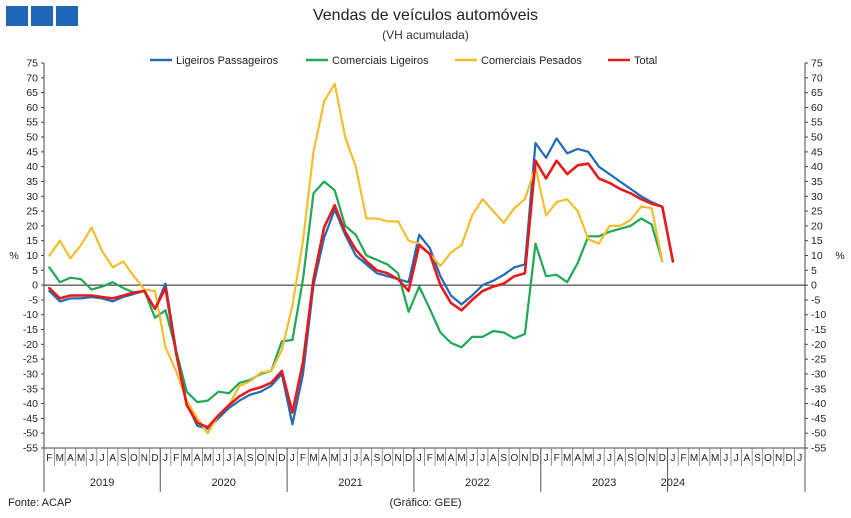  What do you see at coordinates (604, 483) in the screenshot?
I see `x-year-label: 2023` at bounding box center [604, 483].